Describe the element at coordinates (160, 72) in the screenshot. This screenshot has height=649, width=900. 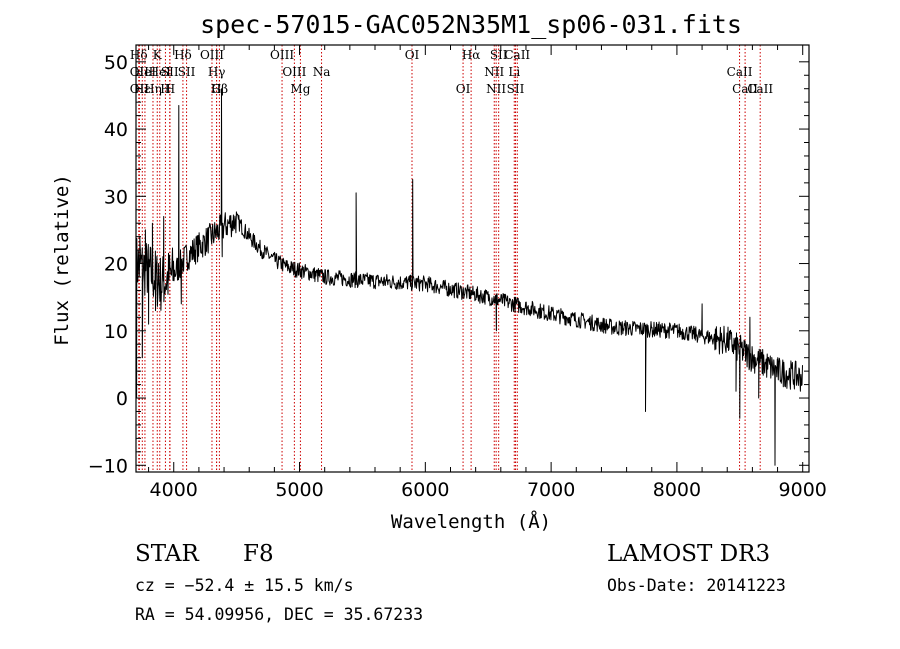
I see `line-label: HeI` at that location.